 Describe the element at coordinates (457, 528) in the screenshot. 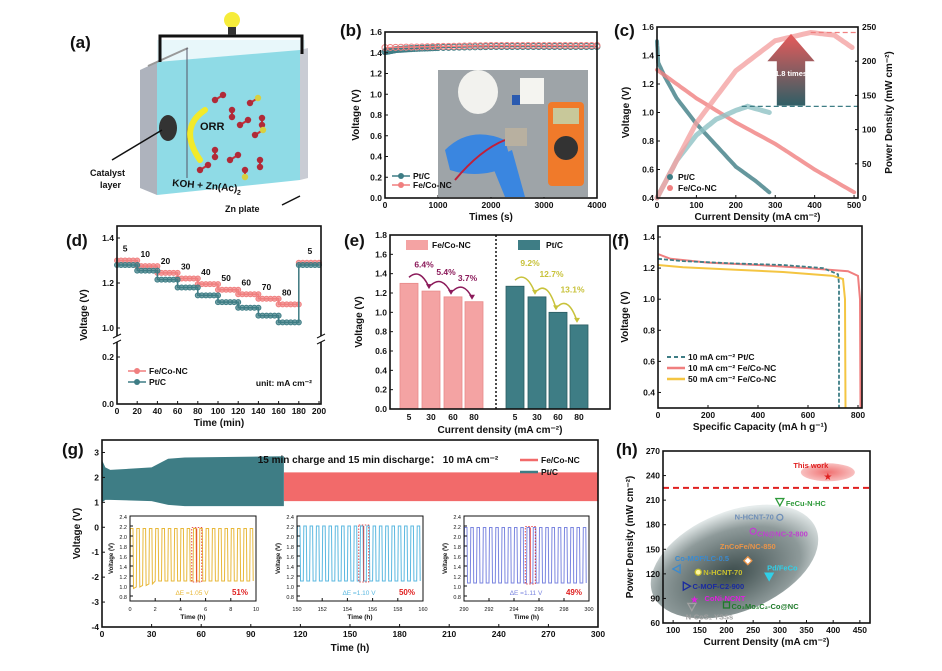

I see `inset-2-ytick-label: 2.2` at that location.